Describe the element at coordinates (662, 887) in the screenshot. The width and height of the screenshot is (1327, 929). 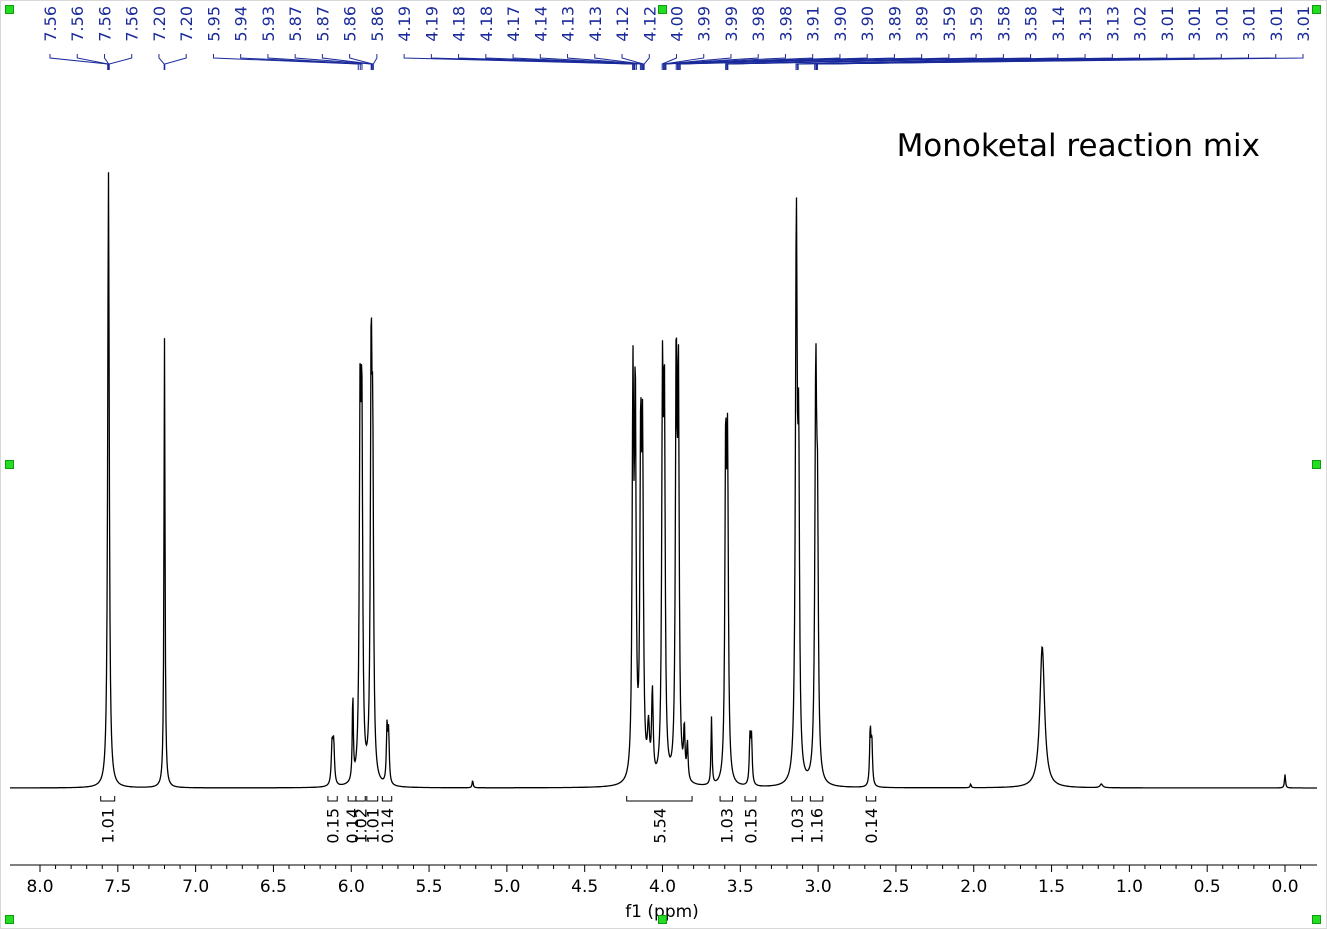
I see `x-tick-label: 4.0` at that location.